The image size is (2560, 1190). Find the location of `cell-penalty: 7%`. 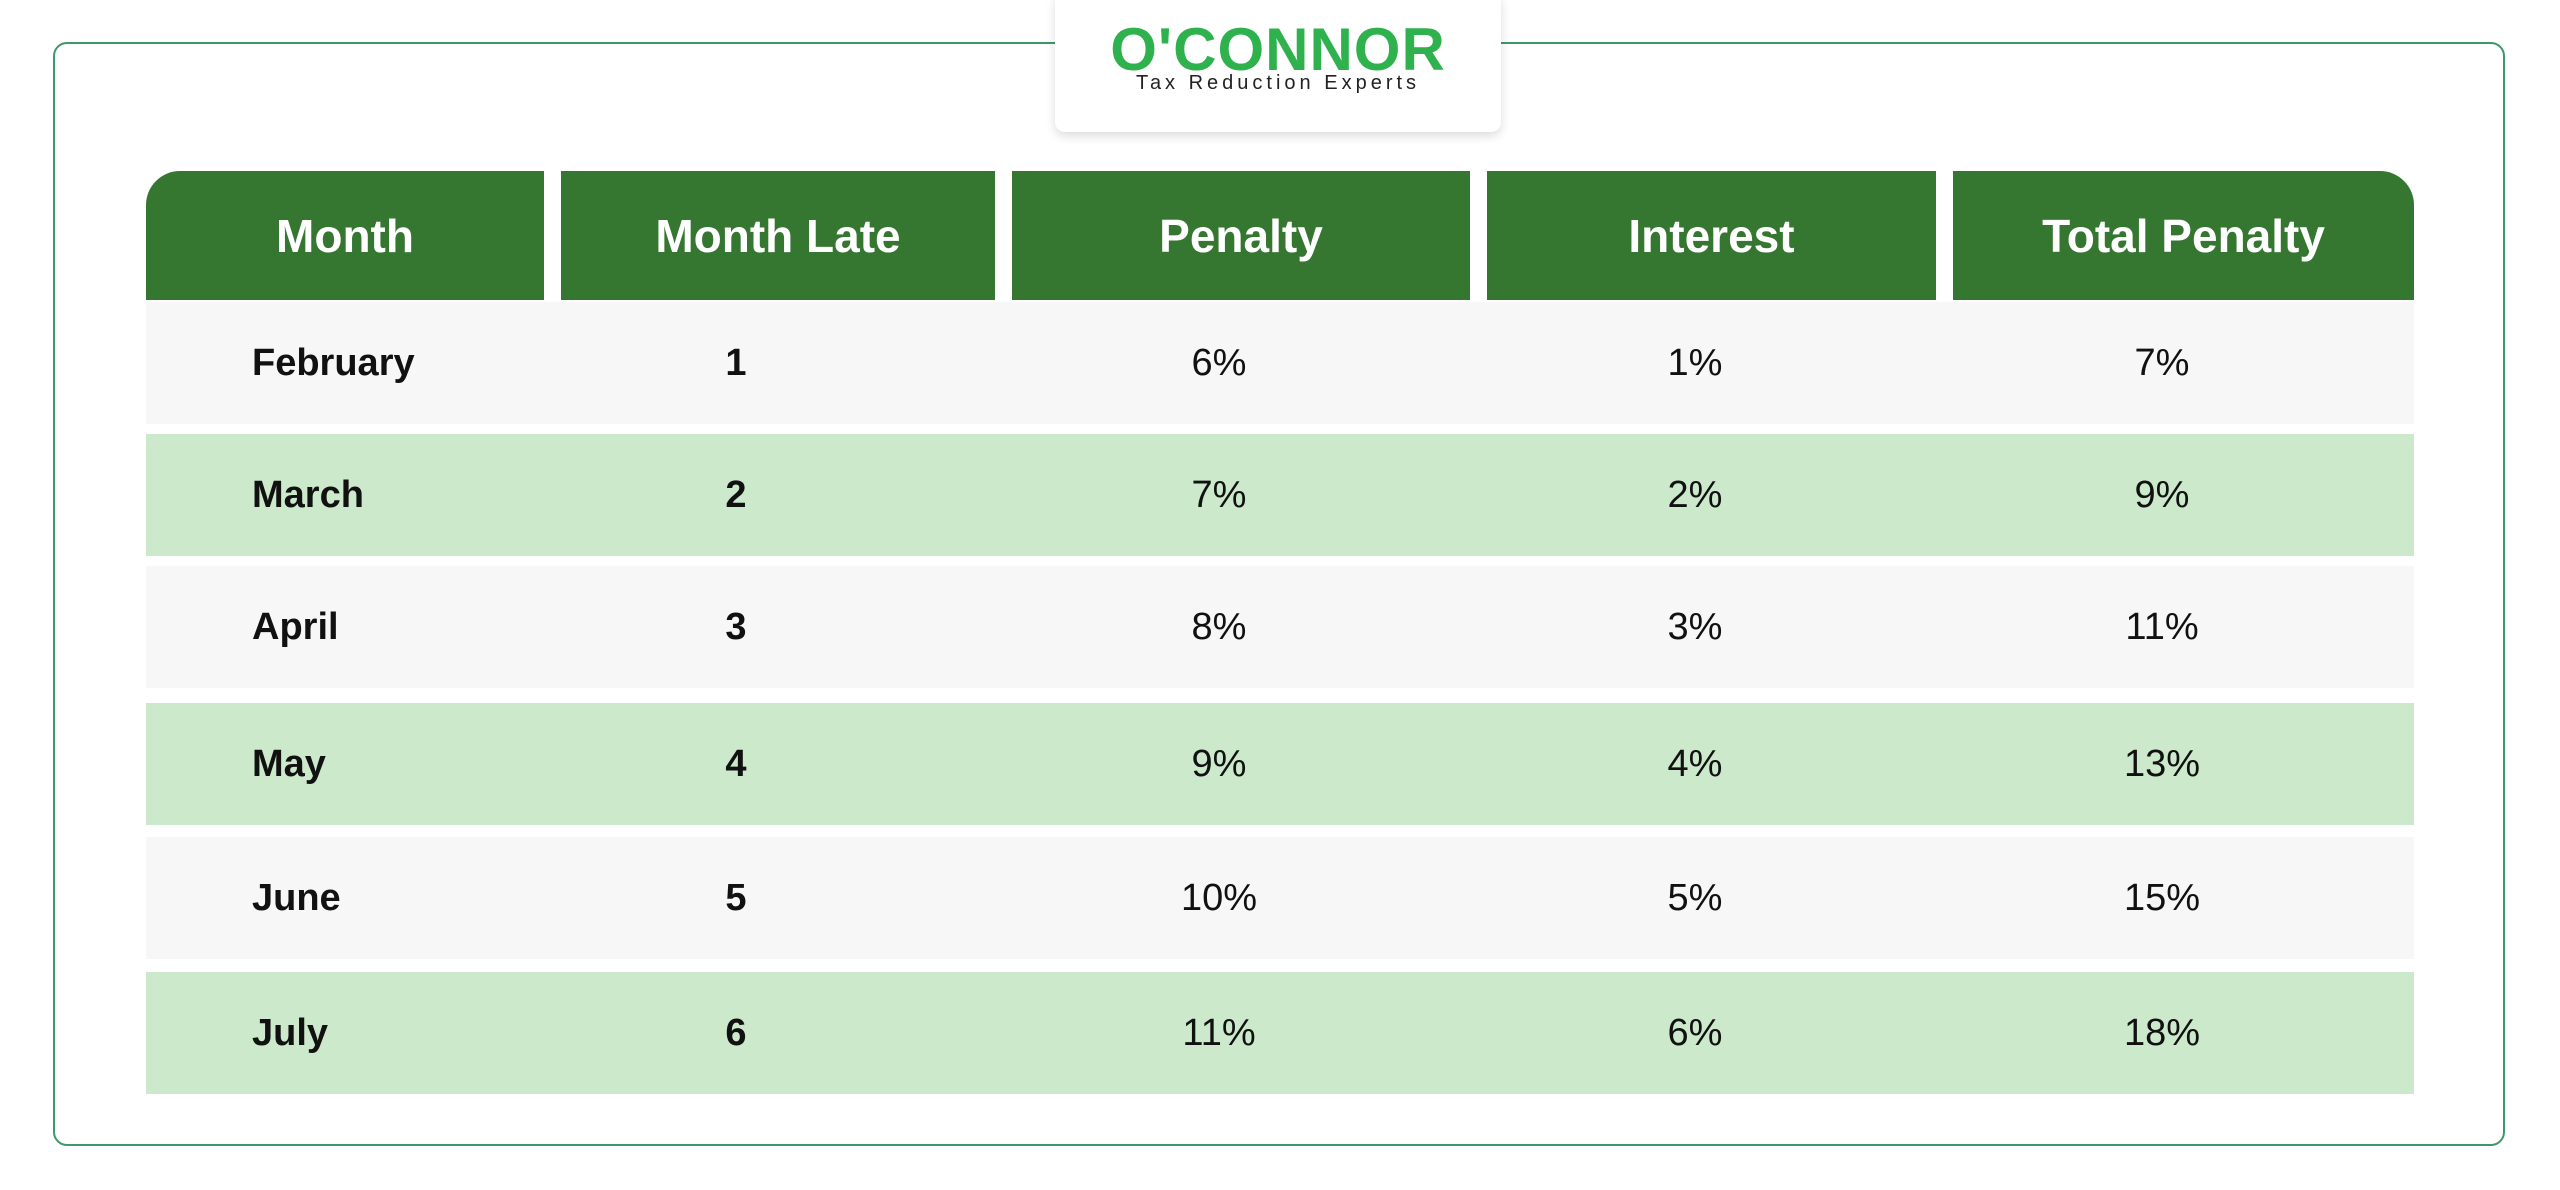

cell-penalty: 7% is located at coordinates (1219, 494).